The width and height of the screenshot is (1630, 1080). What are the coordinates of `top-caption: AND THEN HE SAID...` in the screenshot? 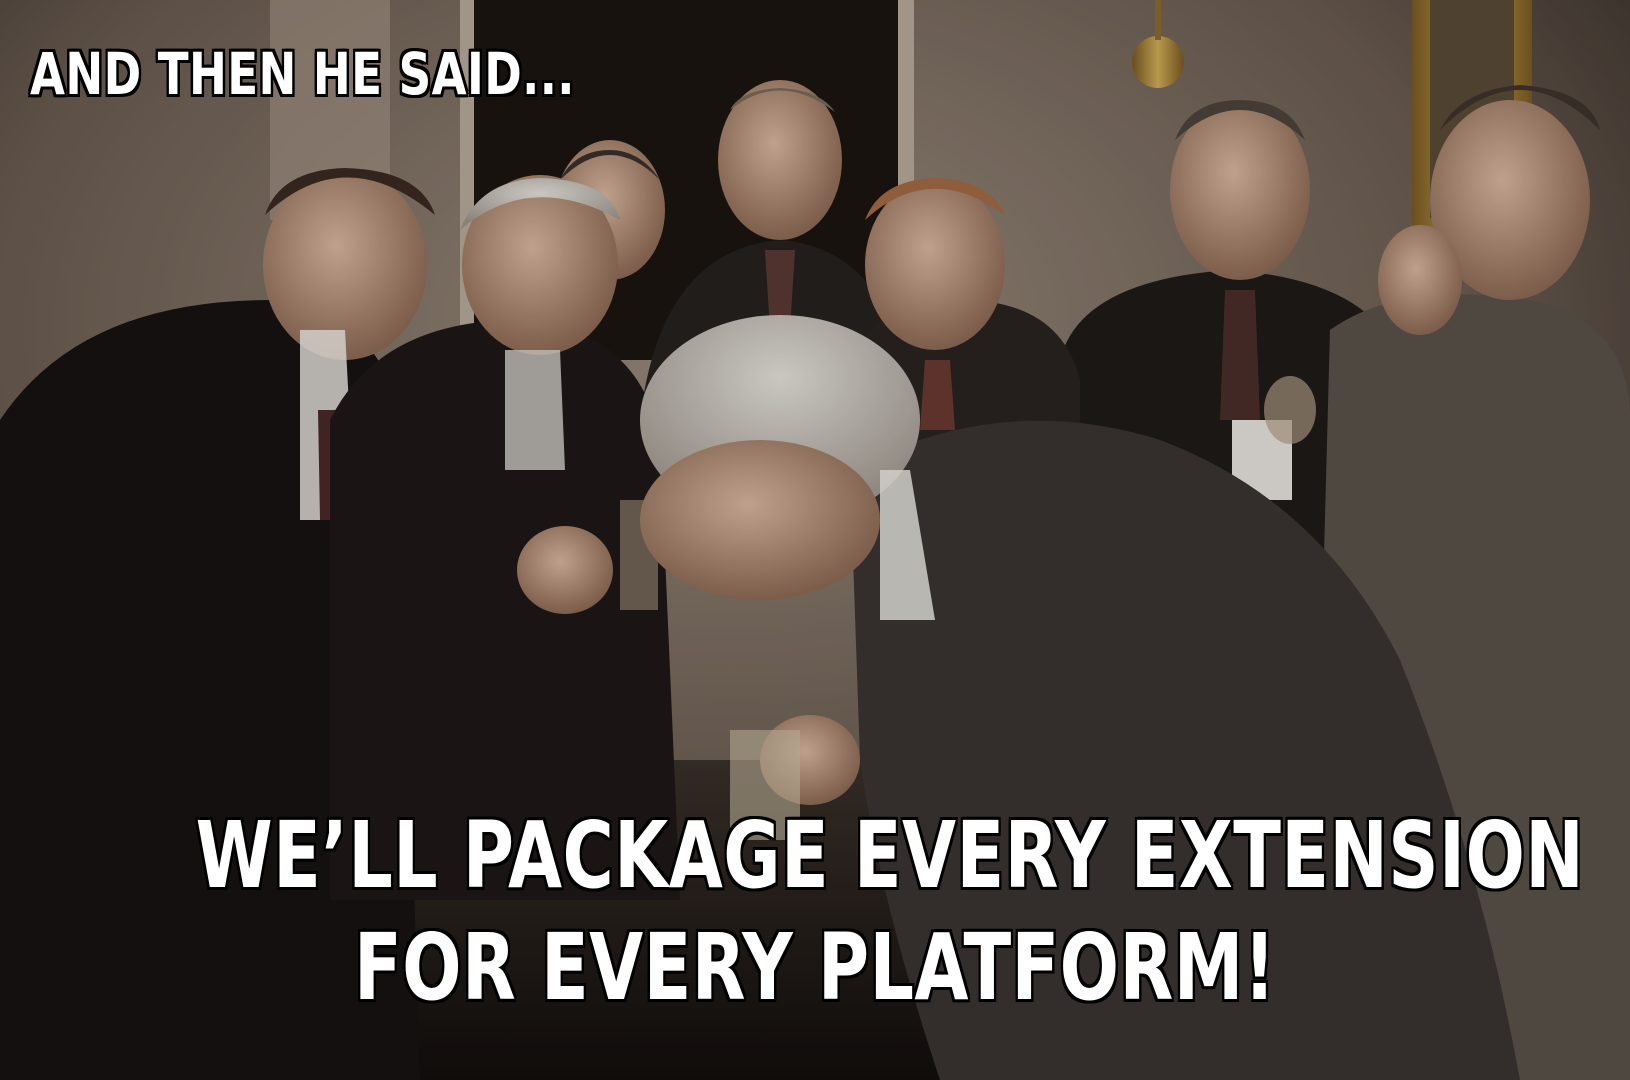 It's located at (302, 74).